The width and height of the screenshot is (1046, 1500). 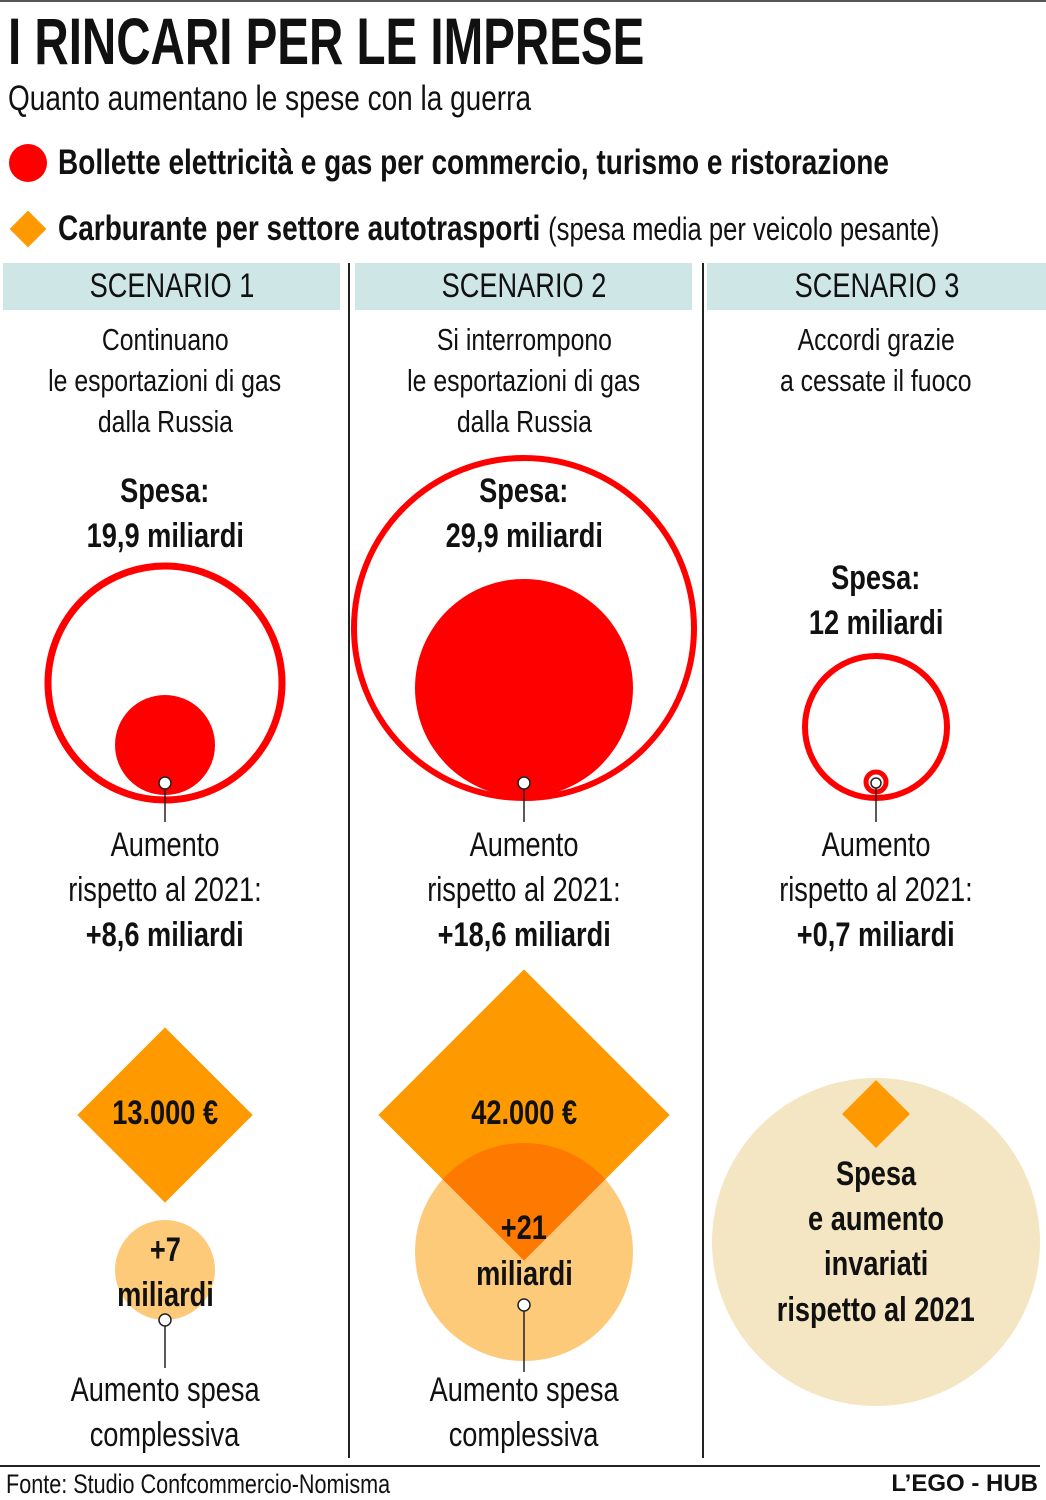 What do you see at coordinates (876, 623) in the screenshot?
I see `s3-spesa-value: 12 miliardi` at bounding box center [876, 623].